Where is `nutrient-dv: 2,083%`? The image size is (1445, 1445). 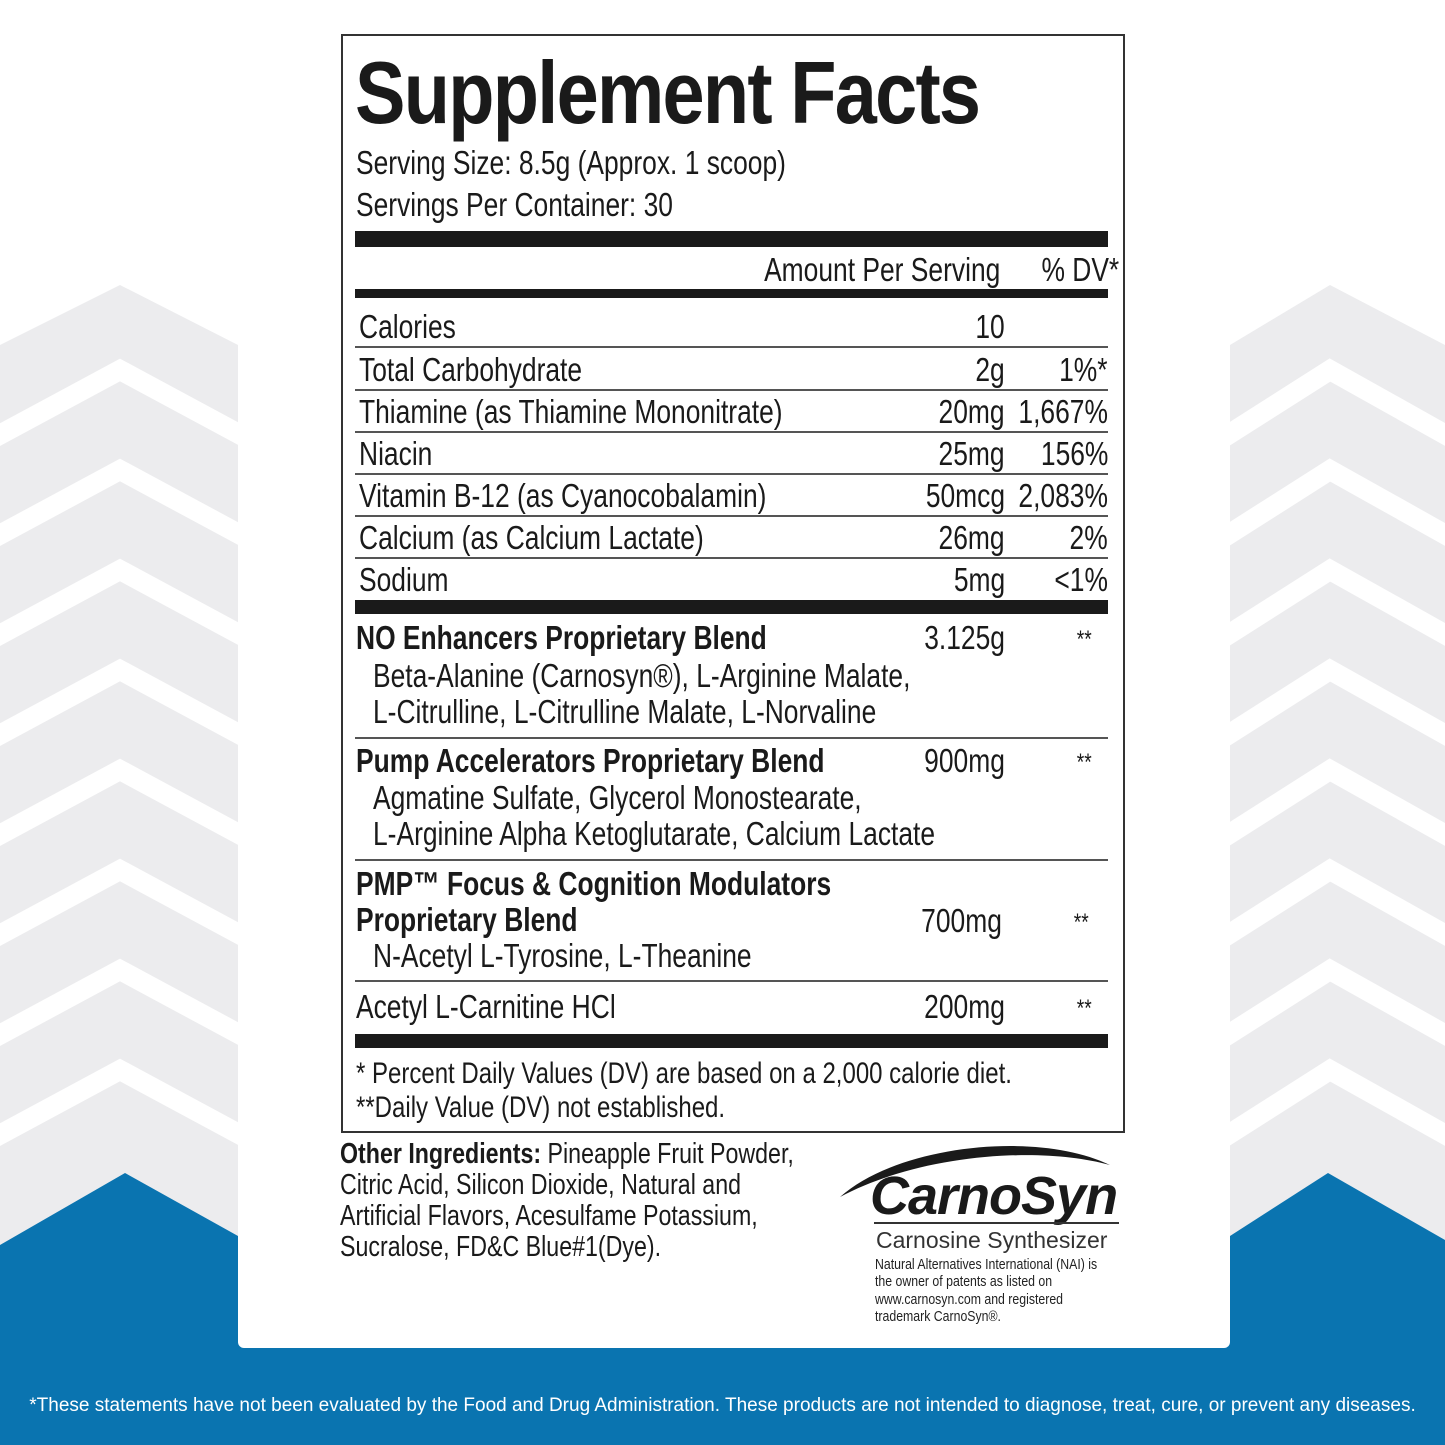
nutrient-dv: 2,083% is located at coordinates (1063, 495).